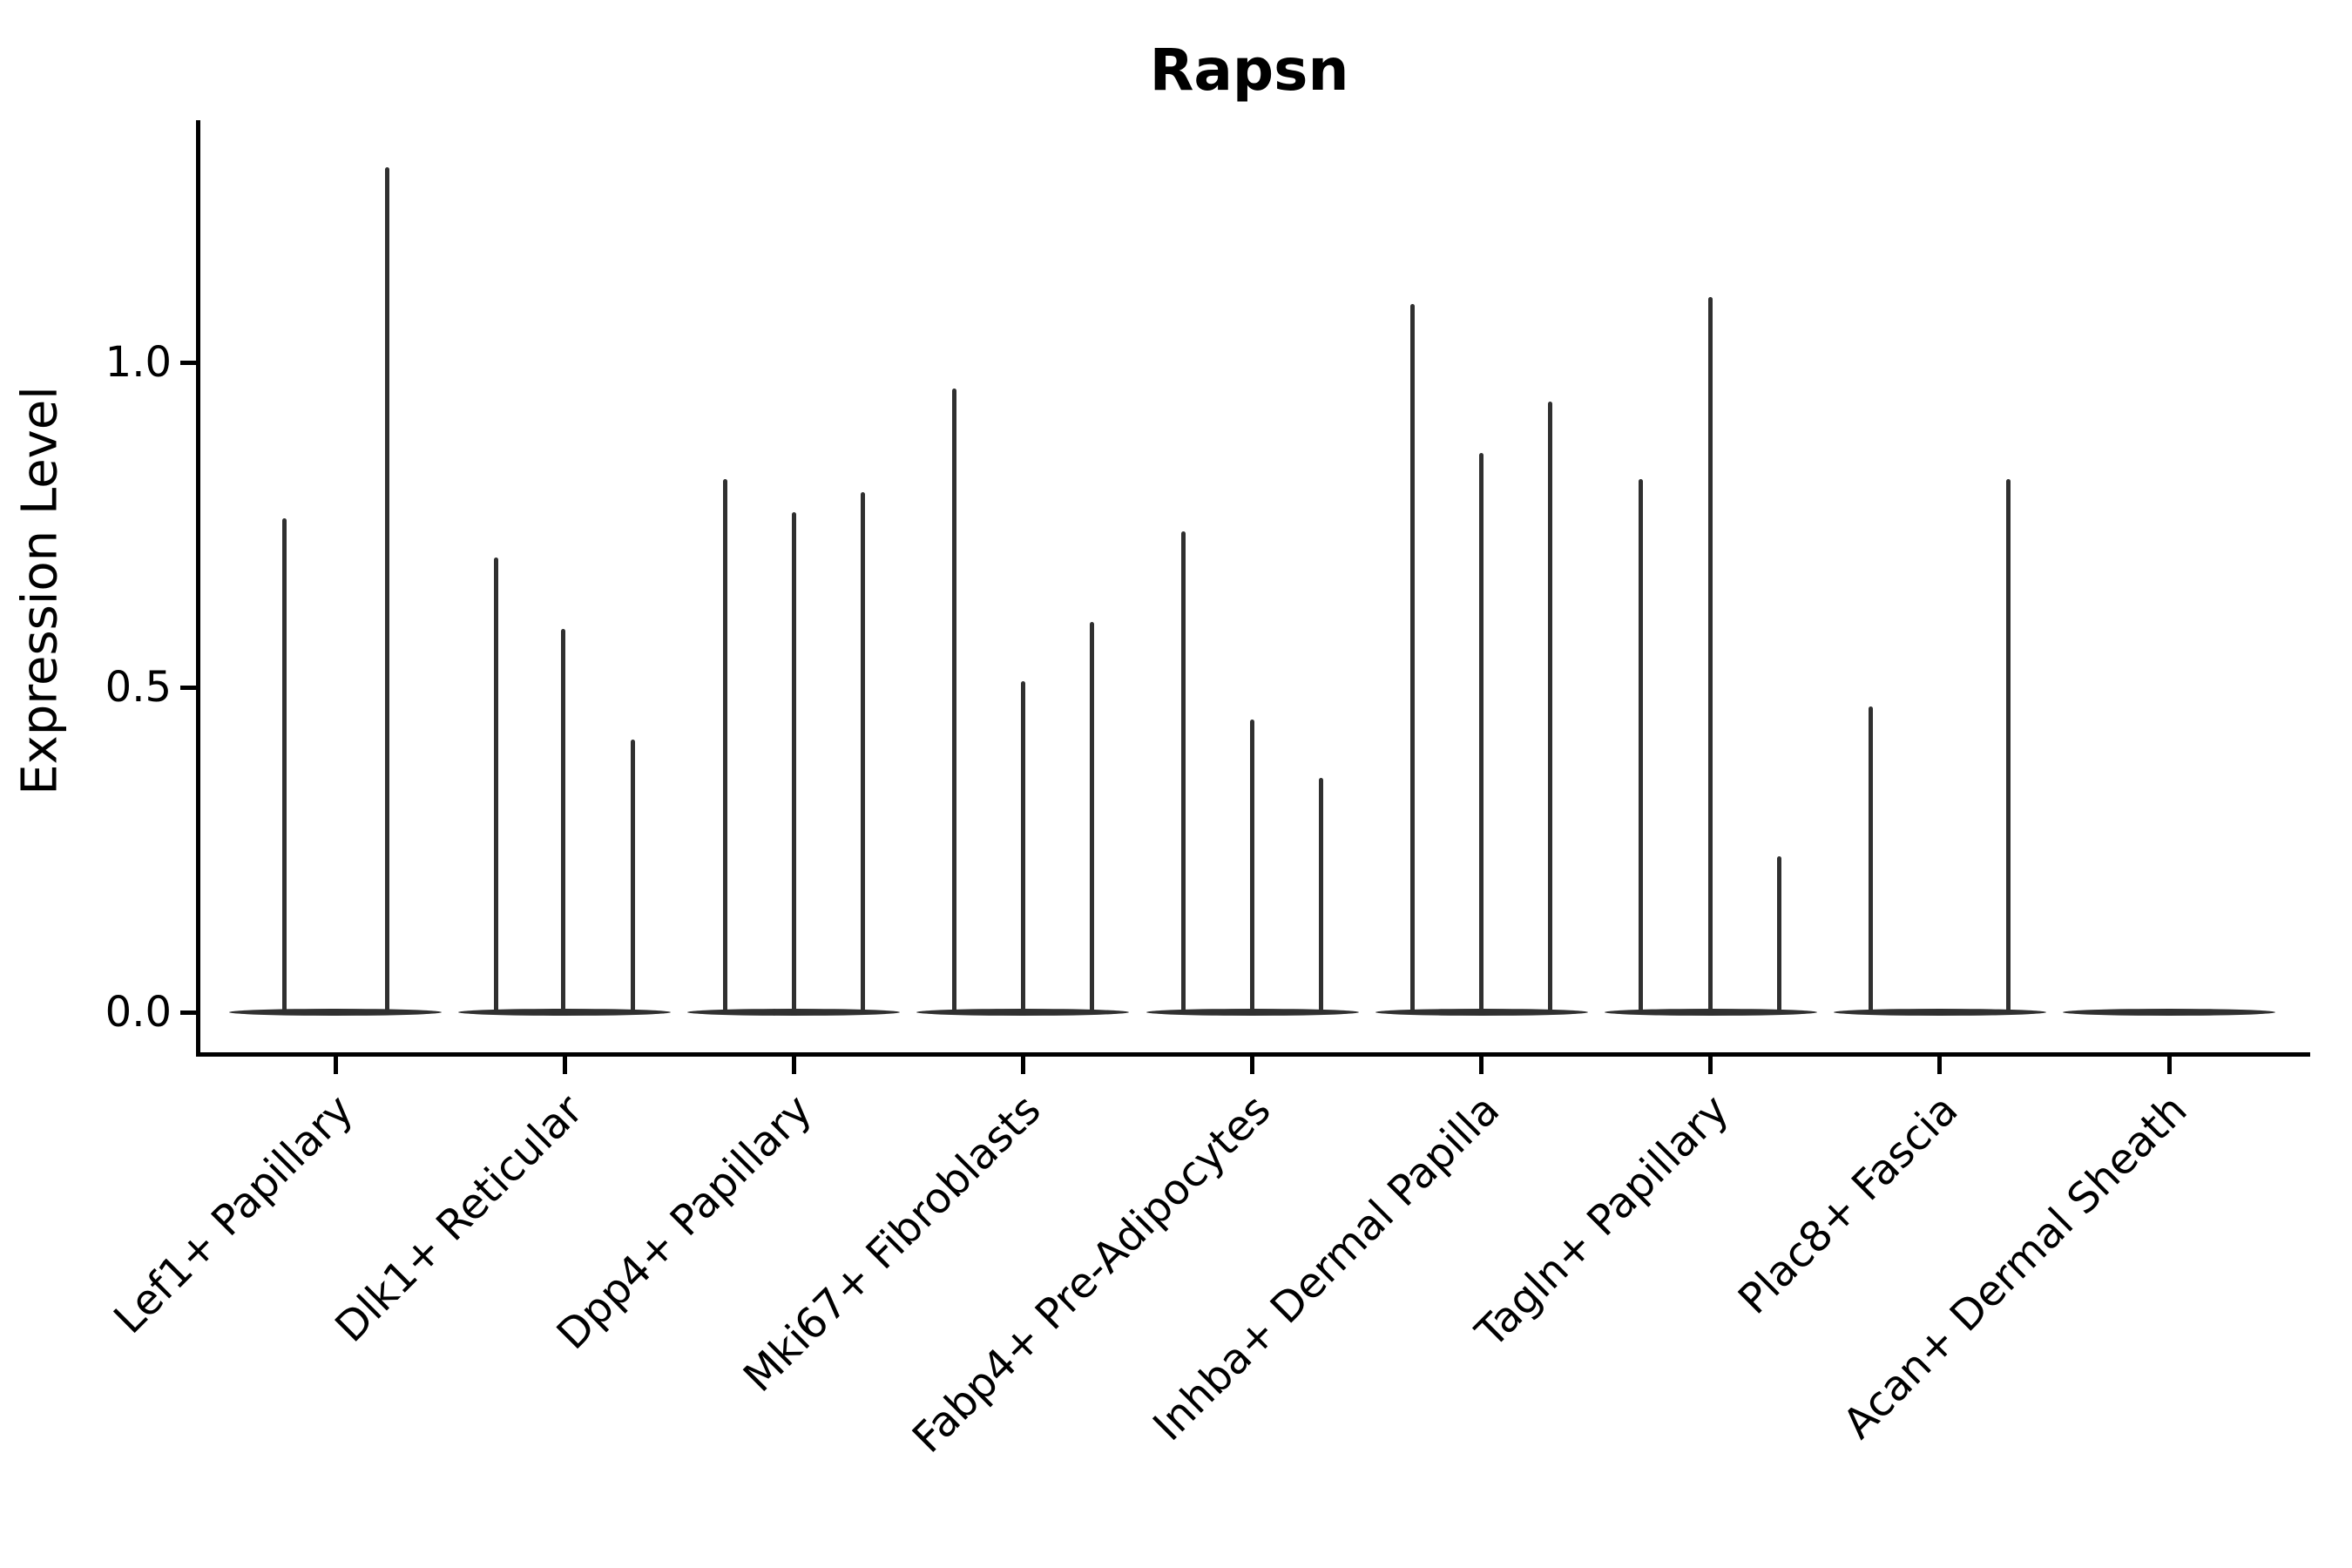  I want to click on x-axis-spine, so click(1253, 1054).